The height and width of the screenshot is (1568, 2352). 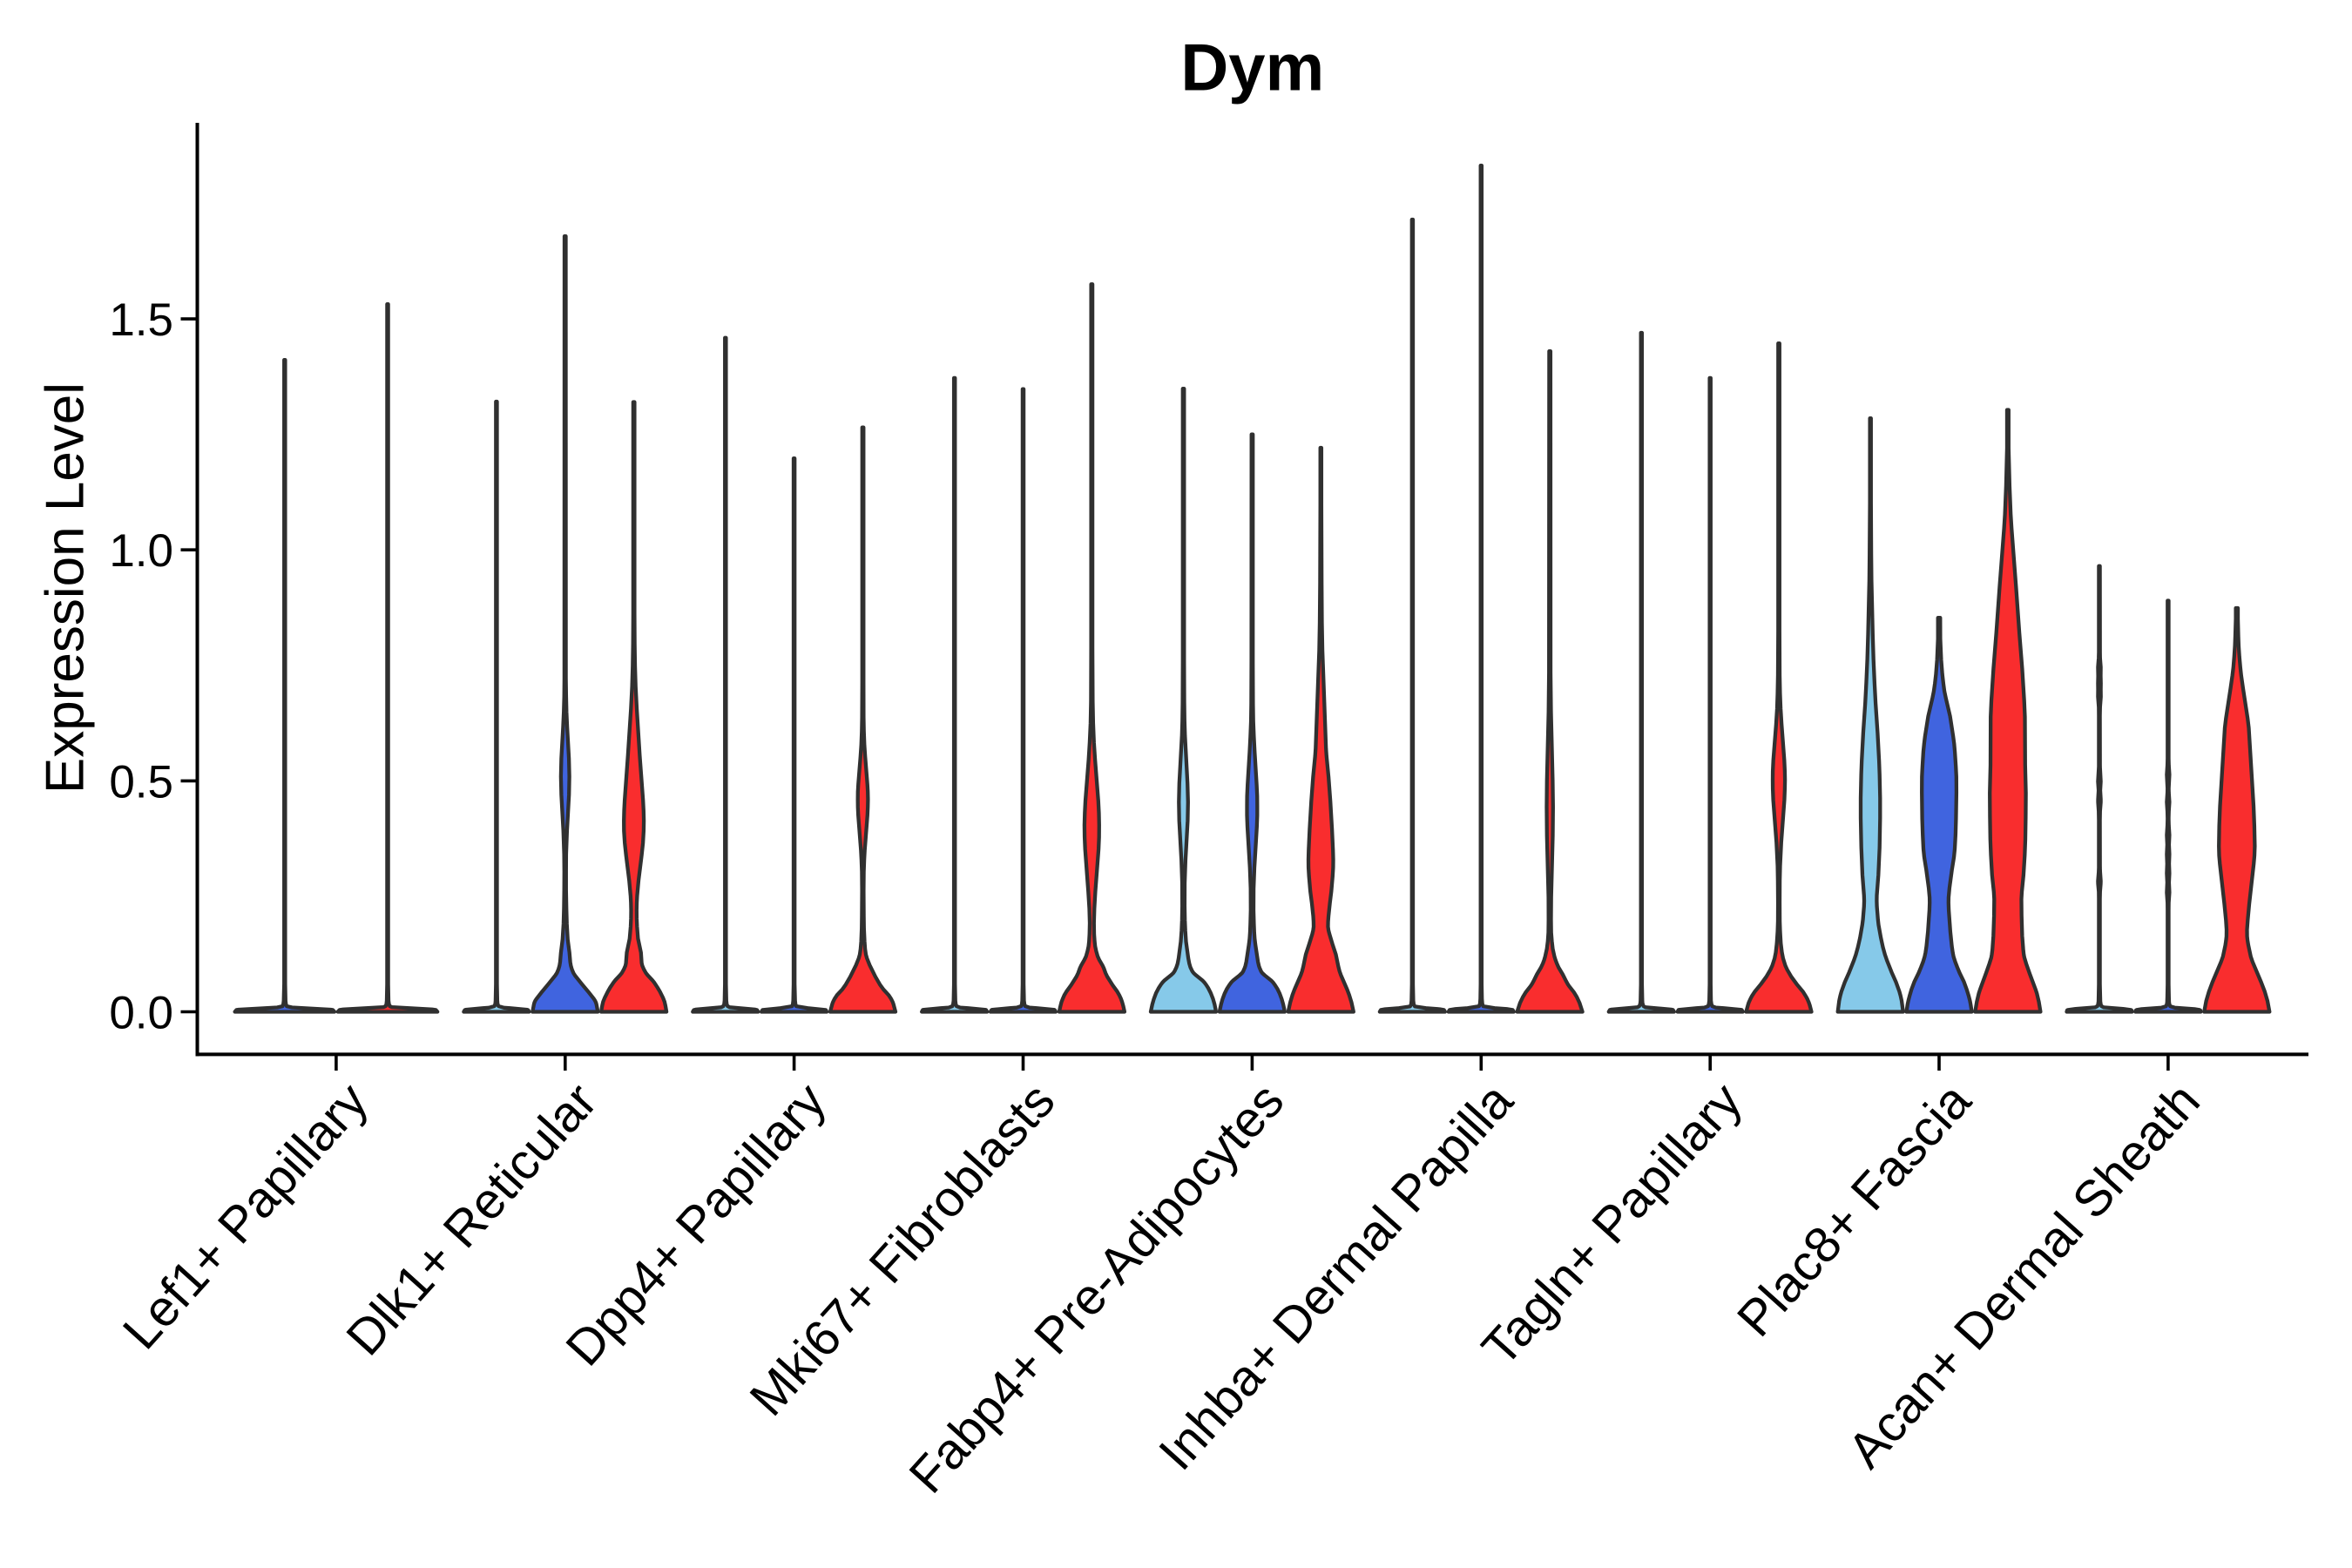 What do you see at coordinates (1252, 68) in the screenshot?
I see `svg-text: Dym` at bounding box center [1252, 68].